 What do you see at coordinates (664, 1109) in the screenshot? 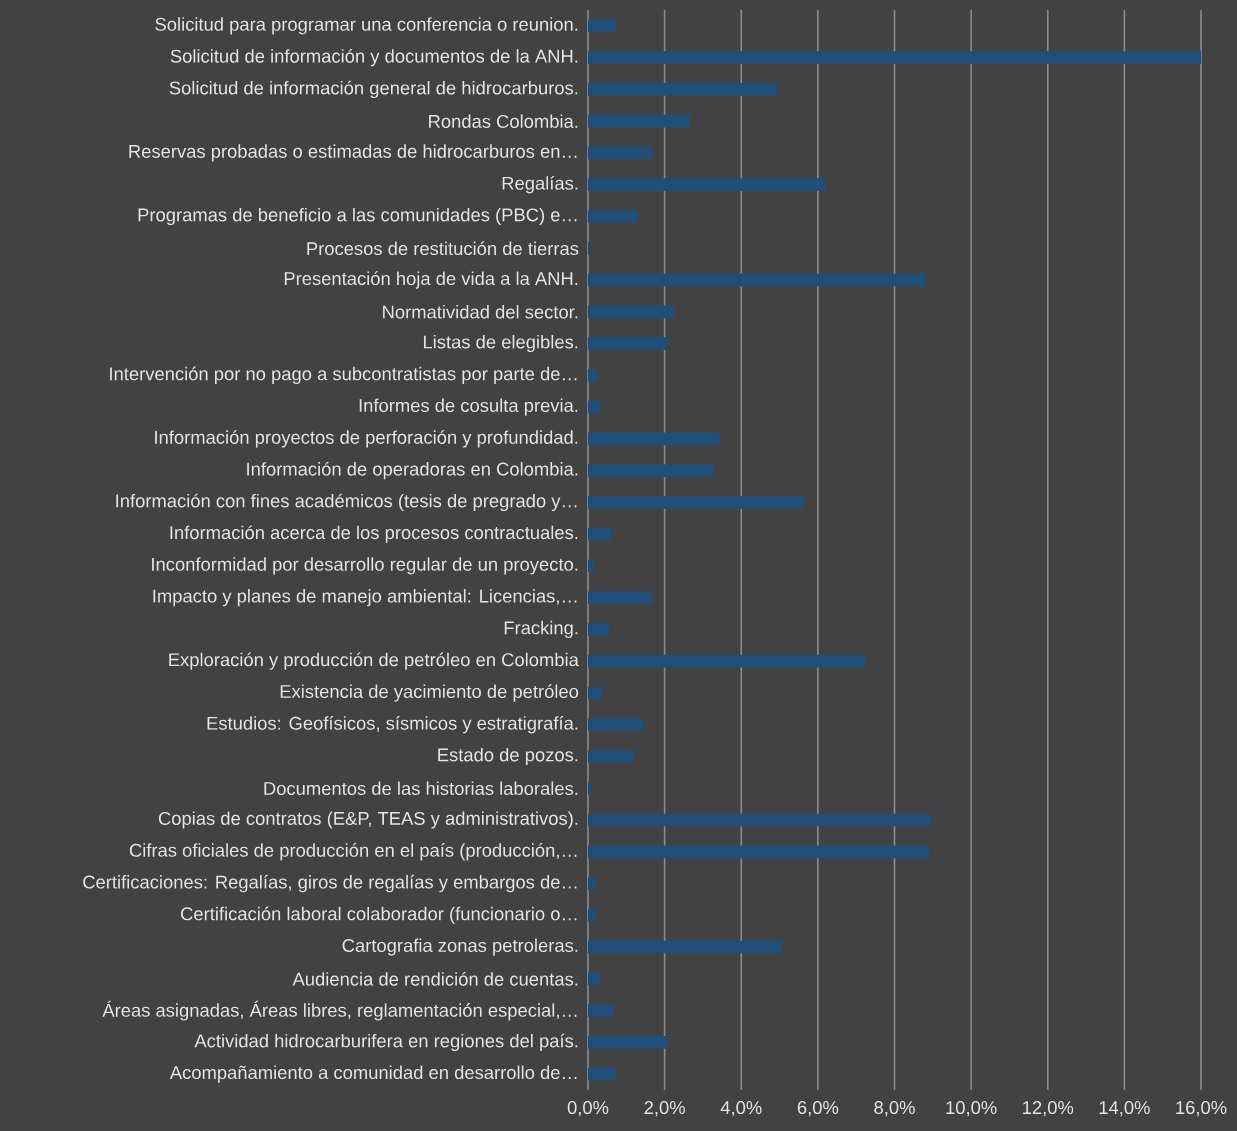
I see `x-tick-label: 2,0%` at bounding box center [664, 1109].